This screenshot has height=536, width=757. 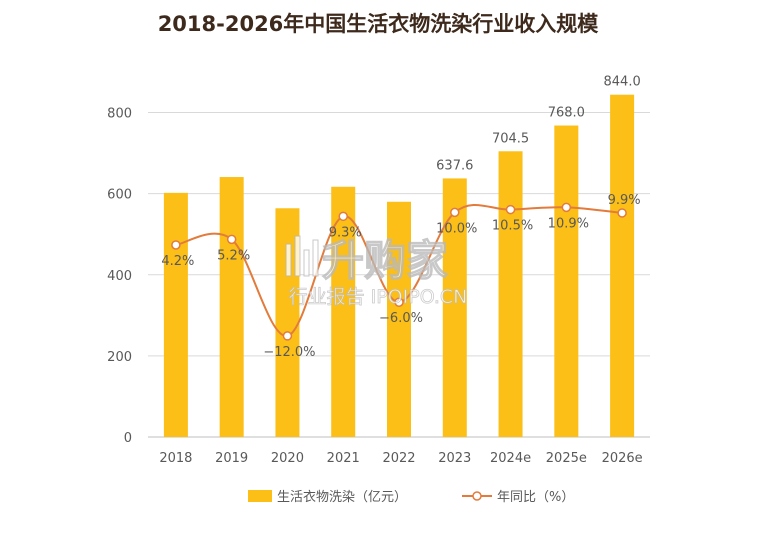 What do you see at coordinates (512, 226) in the screenshot?
I see `yoy-value-label: 10.5%` at bounding box center [512, 226].